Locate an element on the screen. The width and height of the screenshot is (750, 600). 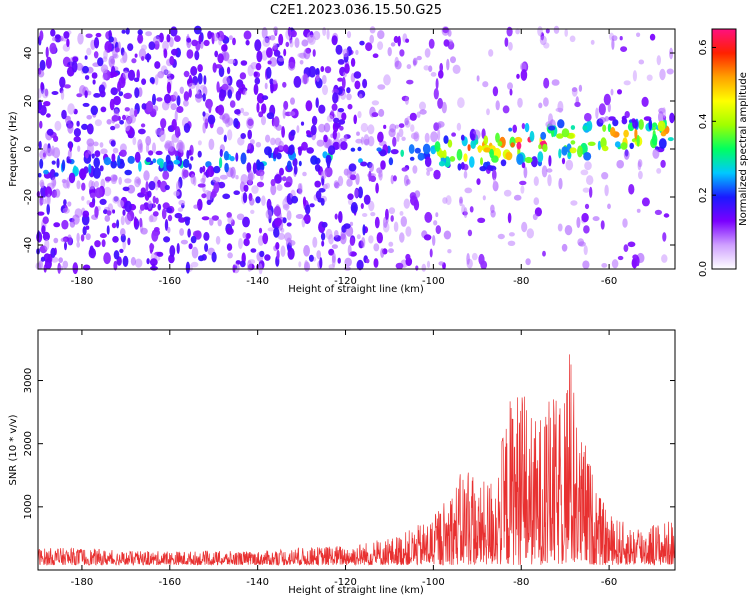
colorbar-tick-label: 0.4 is located at coordinates (703, 121).